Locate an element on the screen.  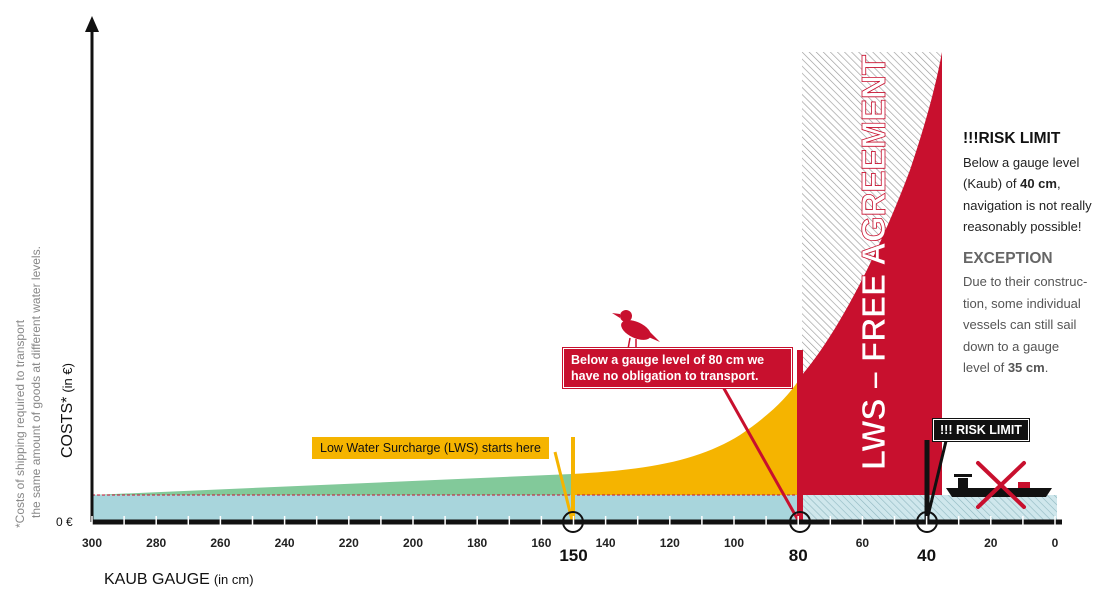
x-highlight-label: 40 is located at coordinates (926, 555).